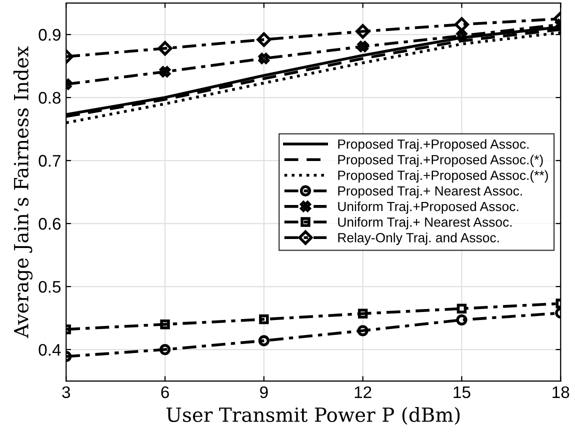  What do you see at coordinates (49, 286) in the screenshot?
I see `y-tick-label: 0.5` at bounding box center [49, 286].